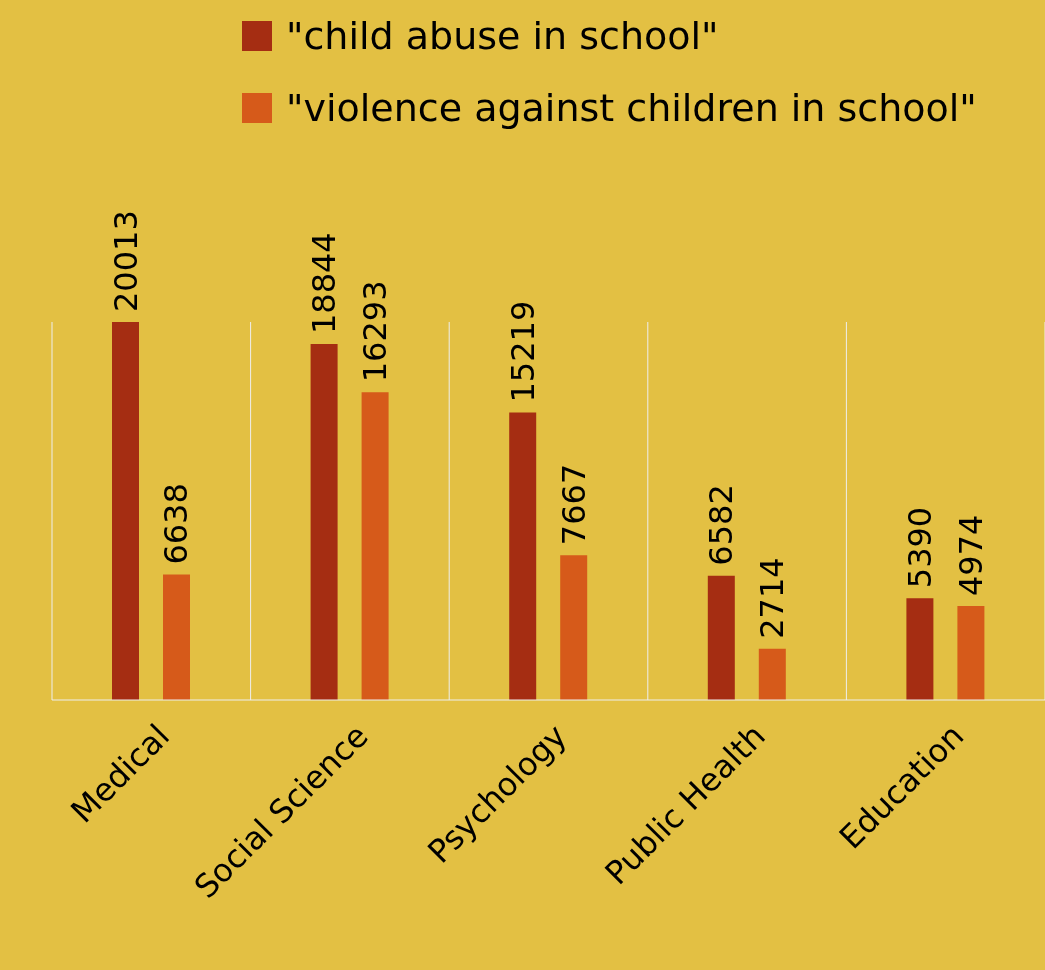 This screenshot has width=1045, height=970. Describe the element at coordinates (573, 504) in the screenshot. I see `data-label: 7667` at that location.